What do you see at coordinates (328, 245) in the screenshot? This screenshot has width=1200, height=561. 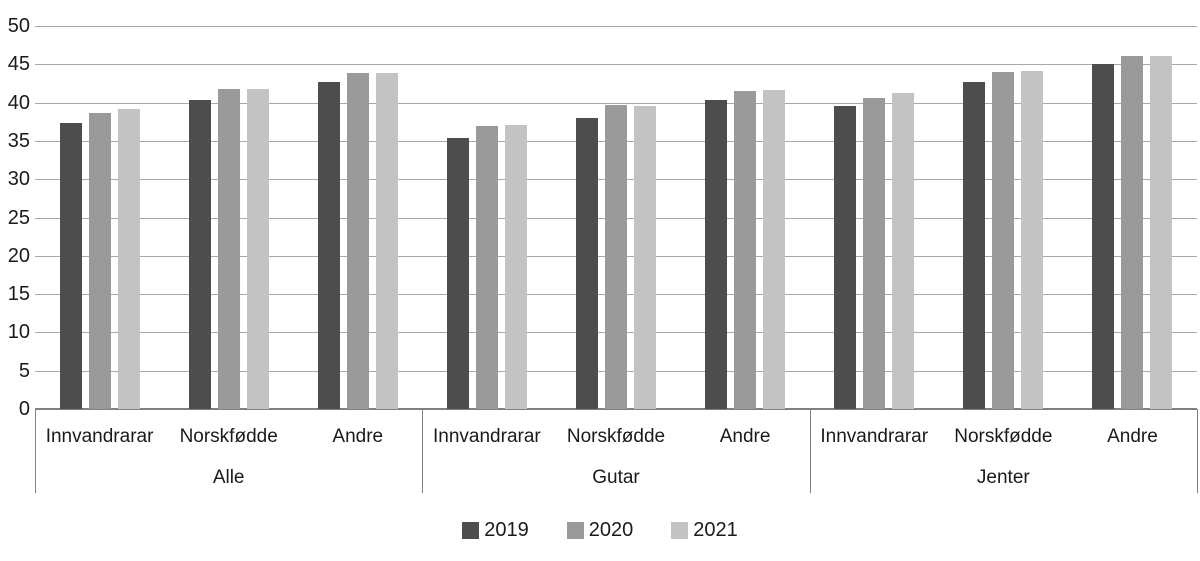 I see `bar-2019-alle-andre` at bounding box center [328, 245].